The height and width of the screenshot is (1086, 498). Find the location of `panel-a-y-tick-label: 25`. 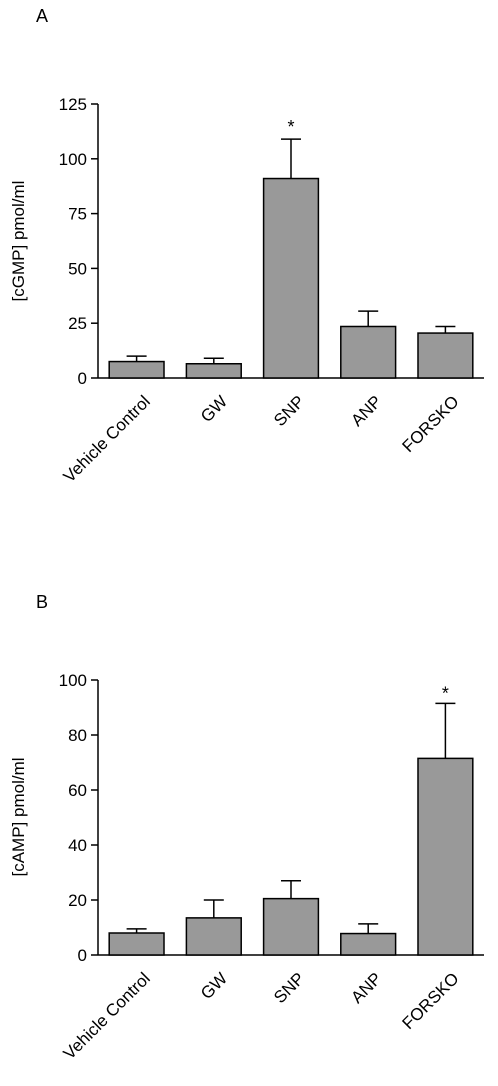

panel-a-y-tick-label: 25 is located at coordinates (77, 323).